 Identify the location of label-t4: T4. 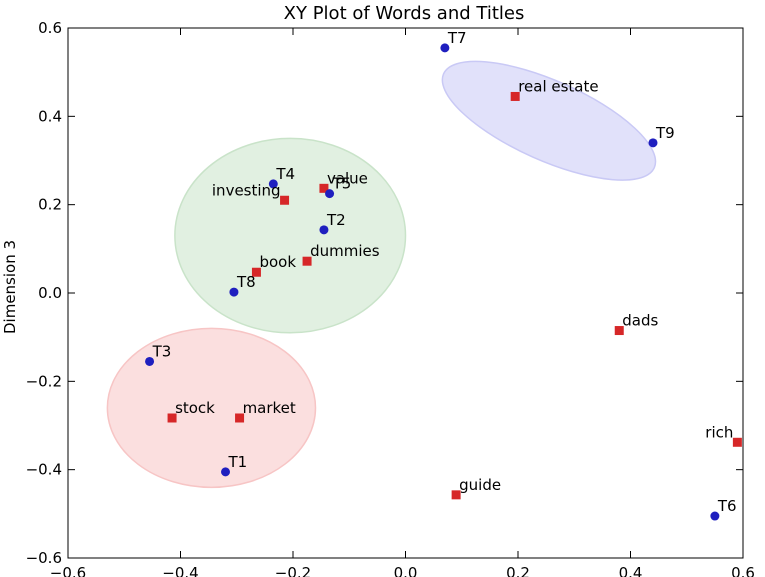
(285, 174).